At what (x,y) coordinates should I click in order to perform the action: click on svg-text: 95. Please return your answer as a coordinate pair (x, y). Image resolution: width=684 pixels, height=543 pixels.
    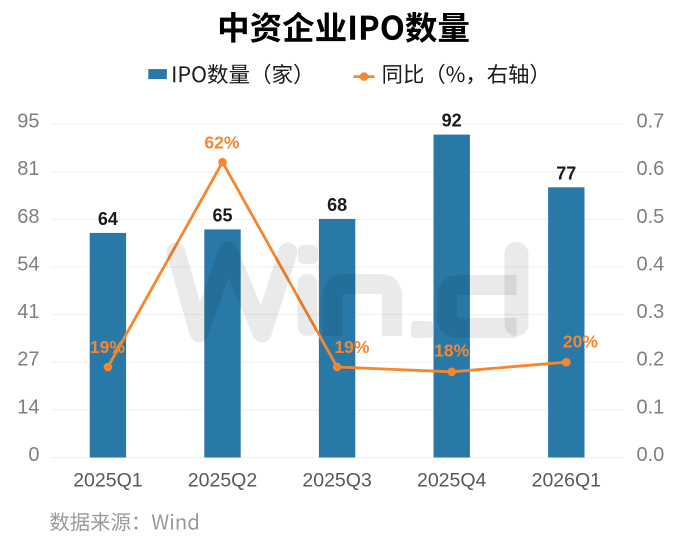
    Looking at the image, I should click on (28, 122).